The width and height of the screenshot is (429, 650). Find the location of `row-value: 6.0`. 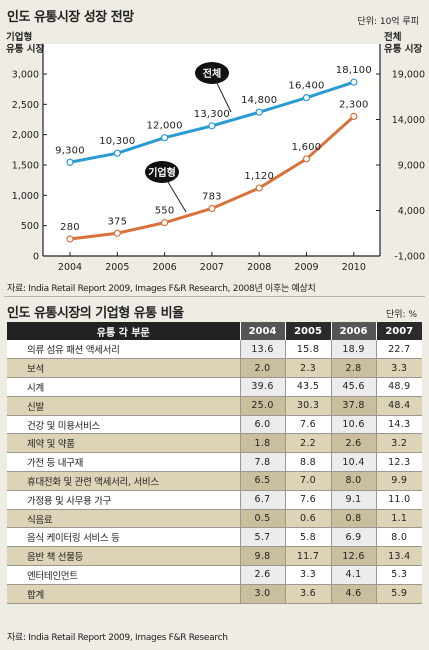

row-value: 6.0 is located at coordinates (263, 425).